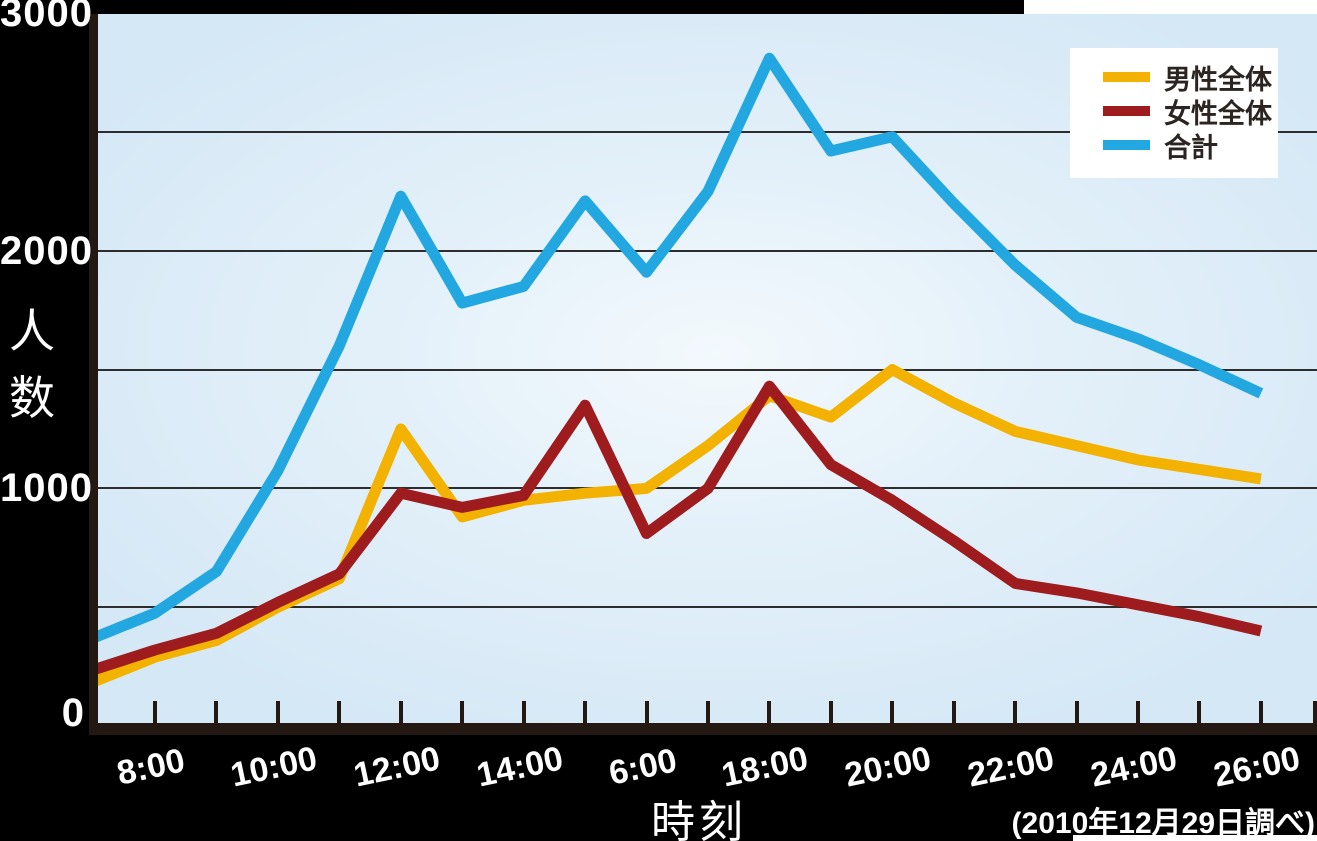  Describe the element at coordinates (32, 364) in the screenshot. I see `y-axis-title: 人数` at that location.